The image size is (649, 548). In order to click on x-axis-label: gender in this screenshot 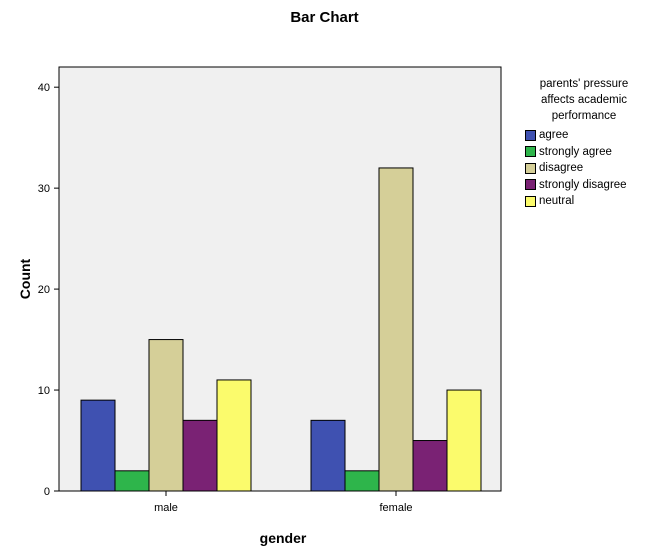, I will do `click(283, 538)`.